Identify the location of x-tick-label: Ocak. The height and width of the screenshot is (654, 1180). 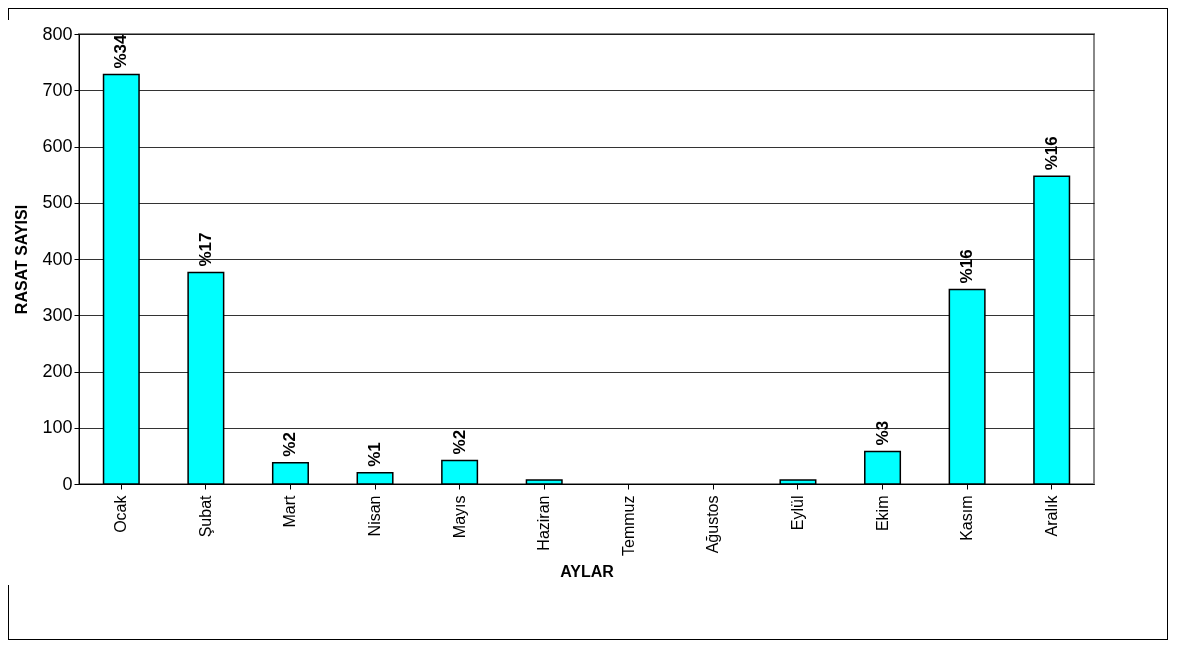
(121, 513).